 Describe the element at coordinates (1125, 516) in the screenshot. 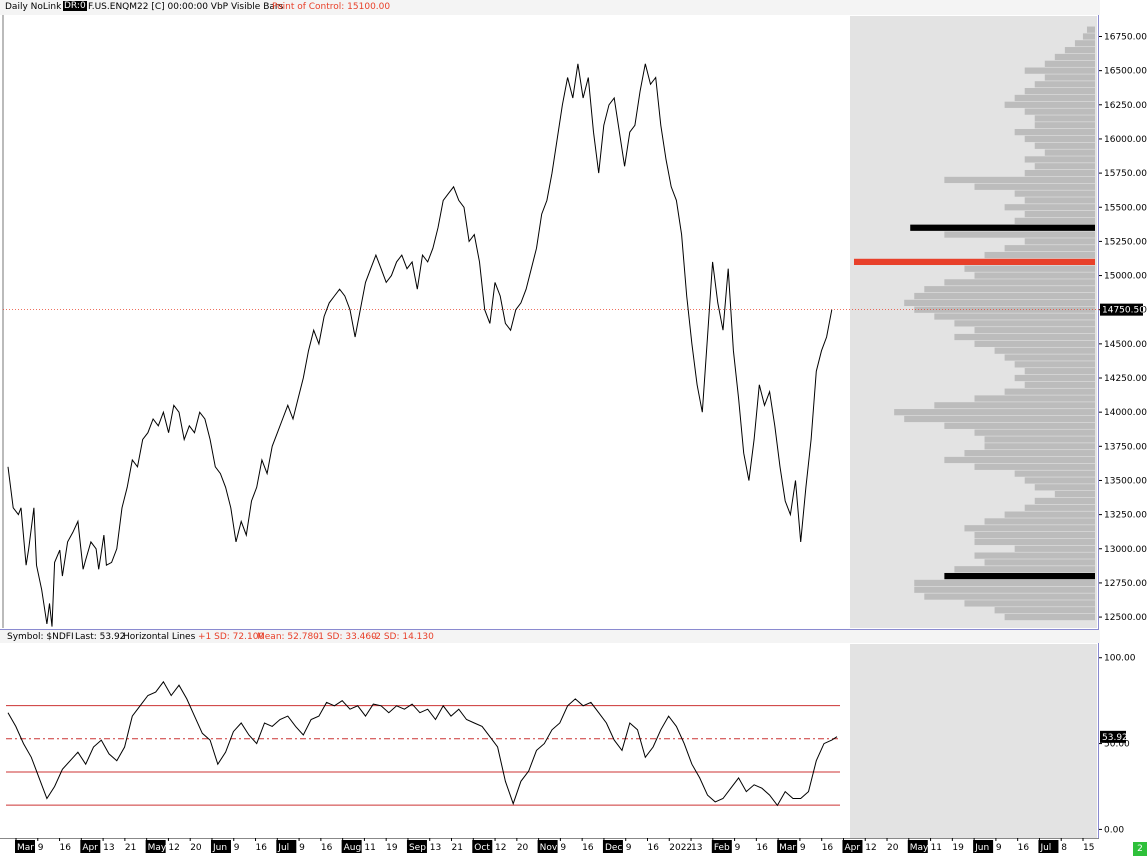

I see `y-tick-label: 13250.00` at that location.